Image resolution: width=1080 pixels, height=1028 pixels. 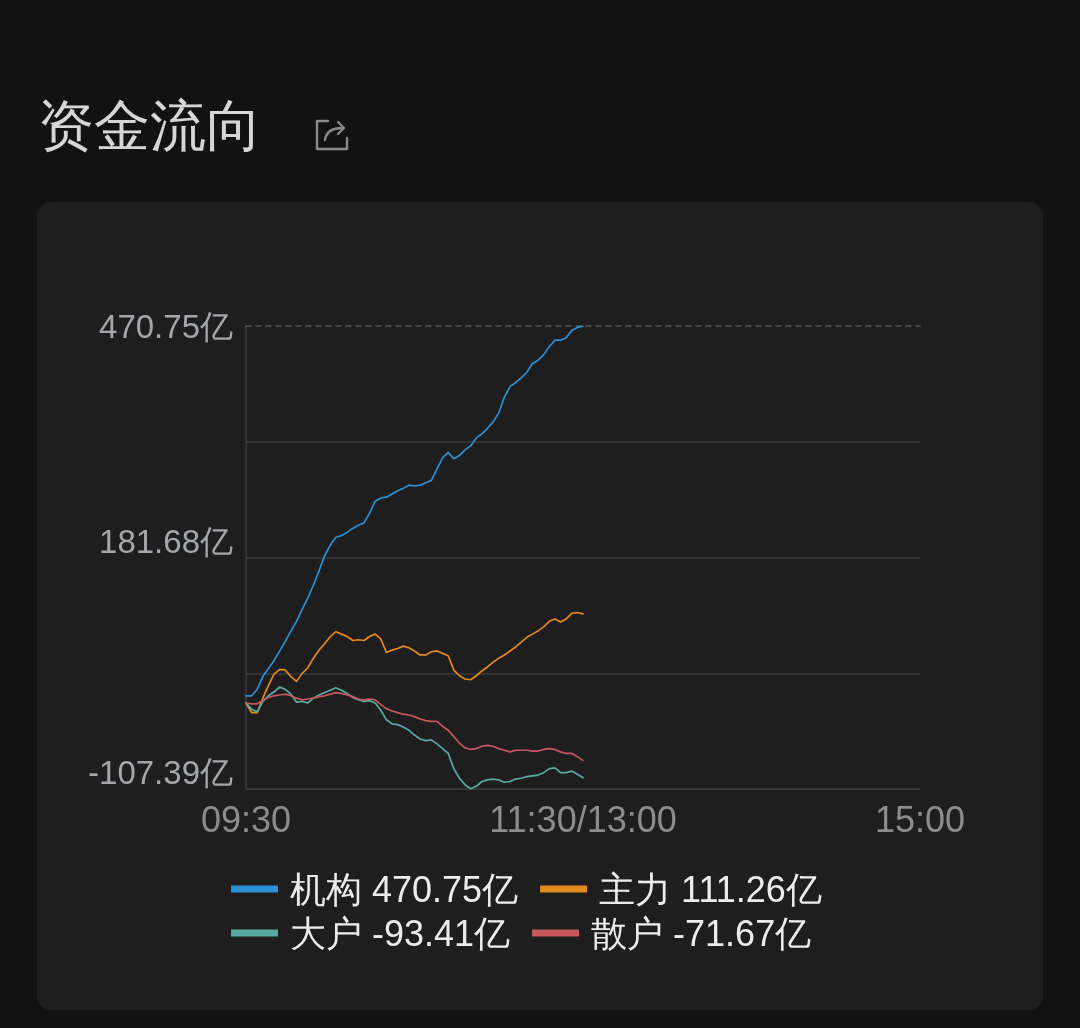 What do you see at coordinates (246, 819) in the screenshot?
I see `x-tick-label: 09:30` at bounding box center [246, 819].